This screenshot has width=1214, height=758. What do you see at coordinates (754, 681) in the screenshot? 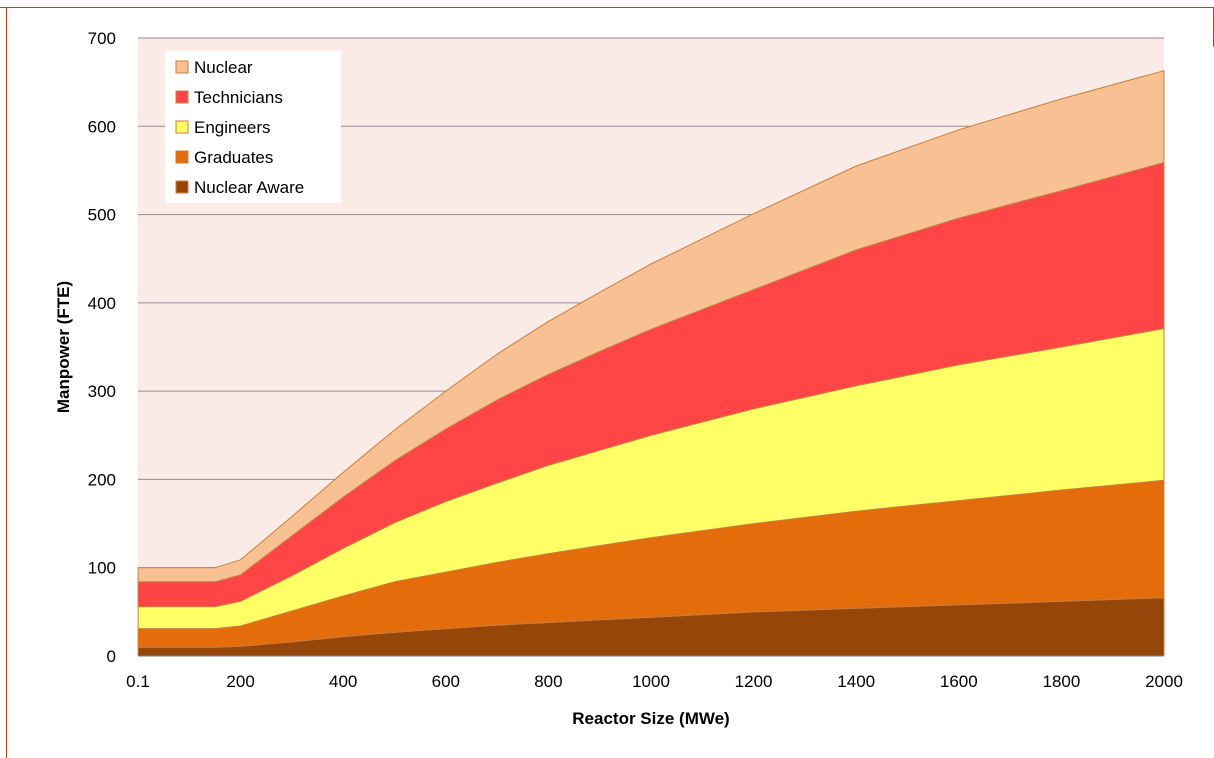
I see `x-tick-label-1200: 1200` at bounding box center [754, 681].